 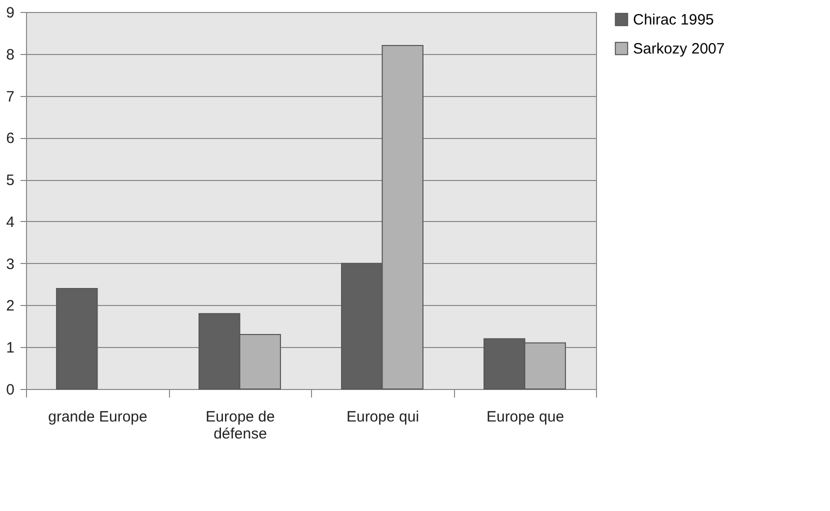 I want to click on y-tick-label: 1, so click(x=10, y=348).